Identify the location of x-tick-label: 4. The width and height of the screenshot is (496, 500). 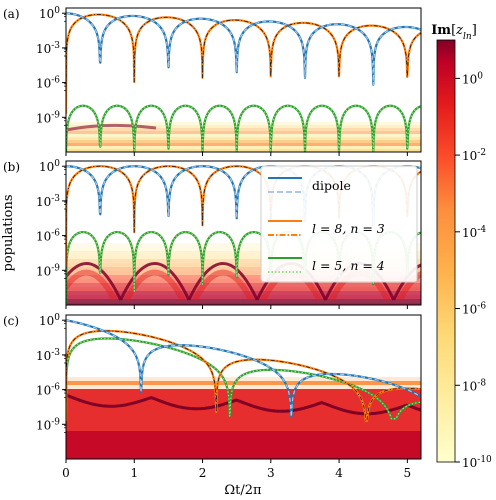
(339, 473).